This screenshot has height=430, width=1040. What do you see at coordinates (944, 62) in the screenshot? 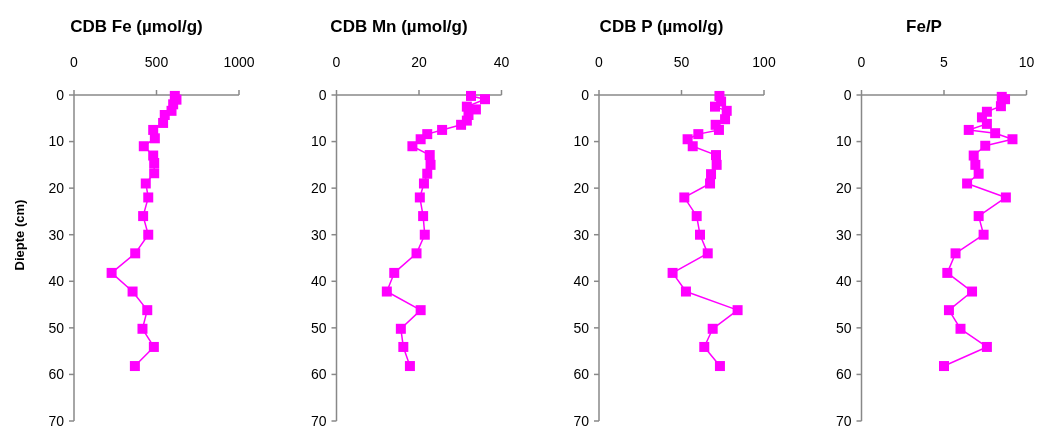
I see `x-tick-label: 5` at bounding box center [944, 62].